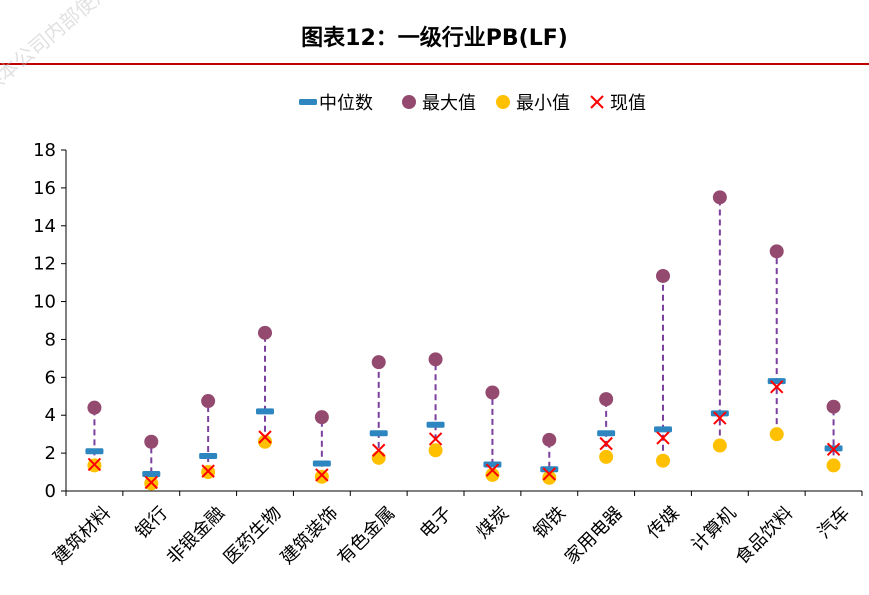  Describe the element at coordinates (663, 523) in the screenshot. I see `x-category-label: 传媒` at that location.